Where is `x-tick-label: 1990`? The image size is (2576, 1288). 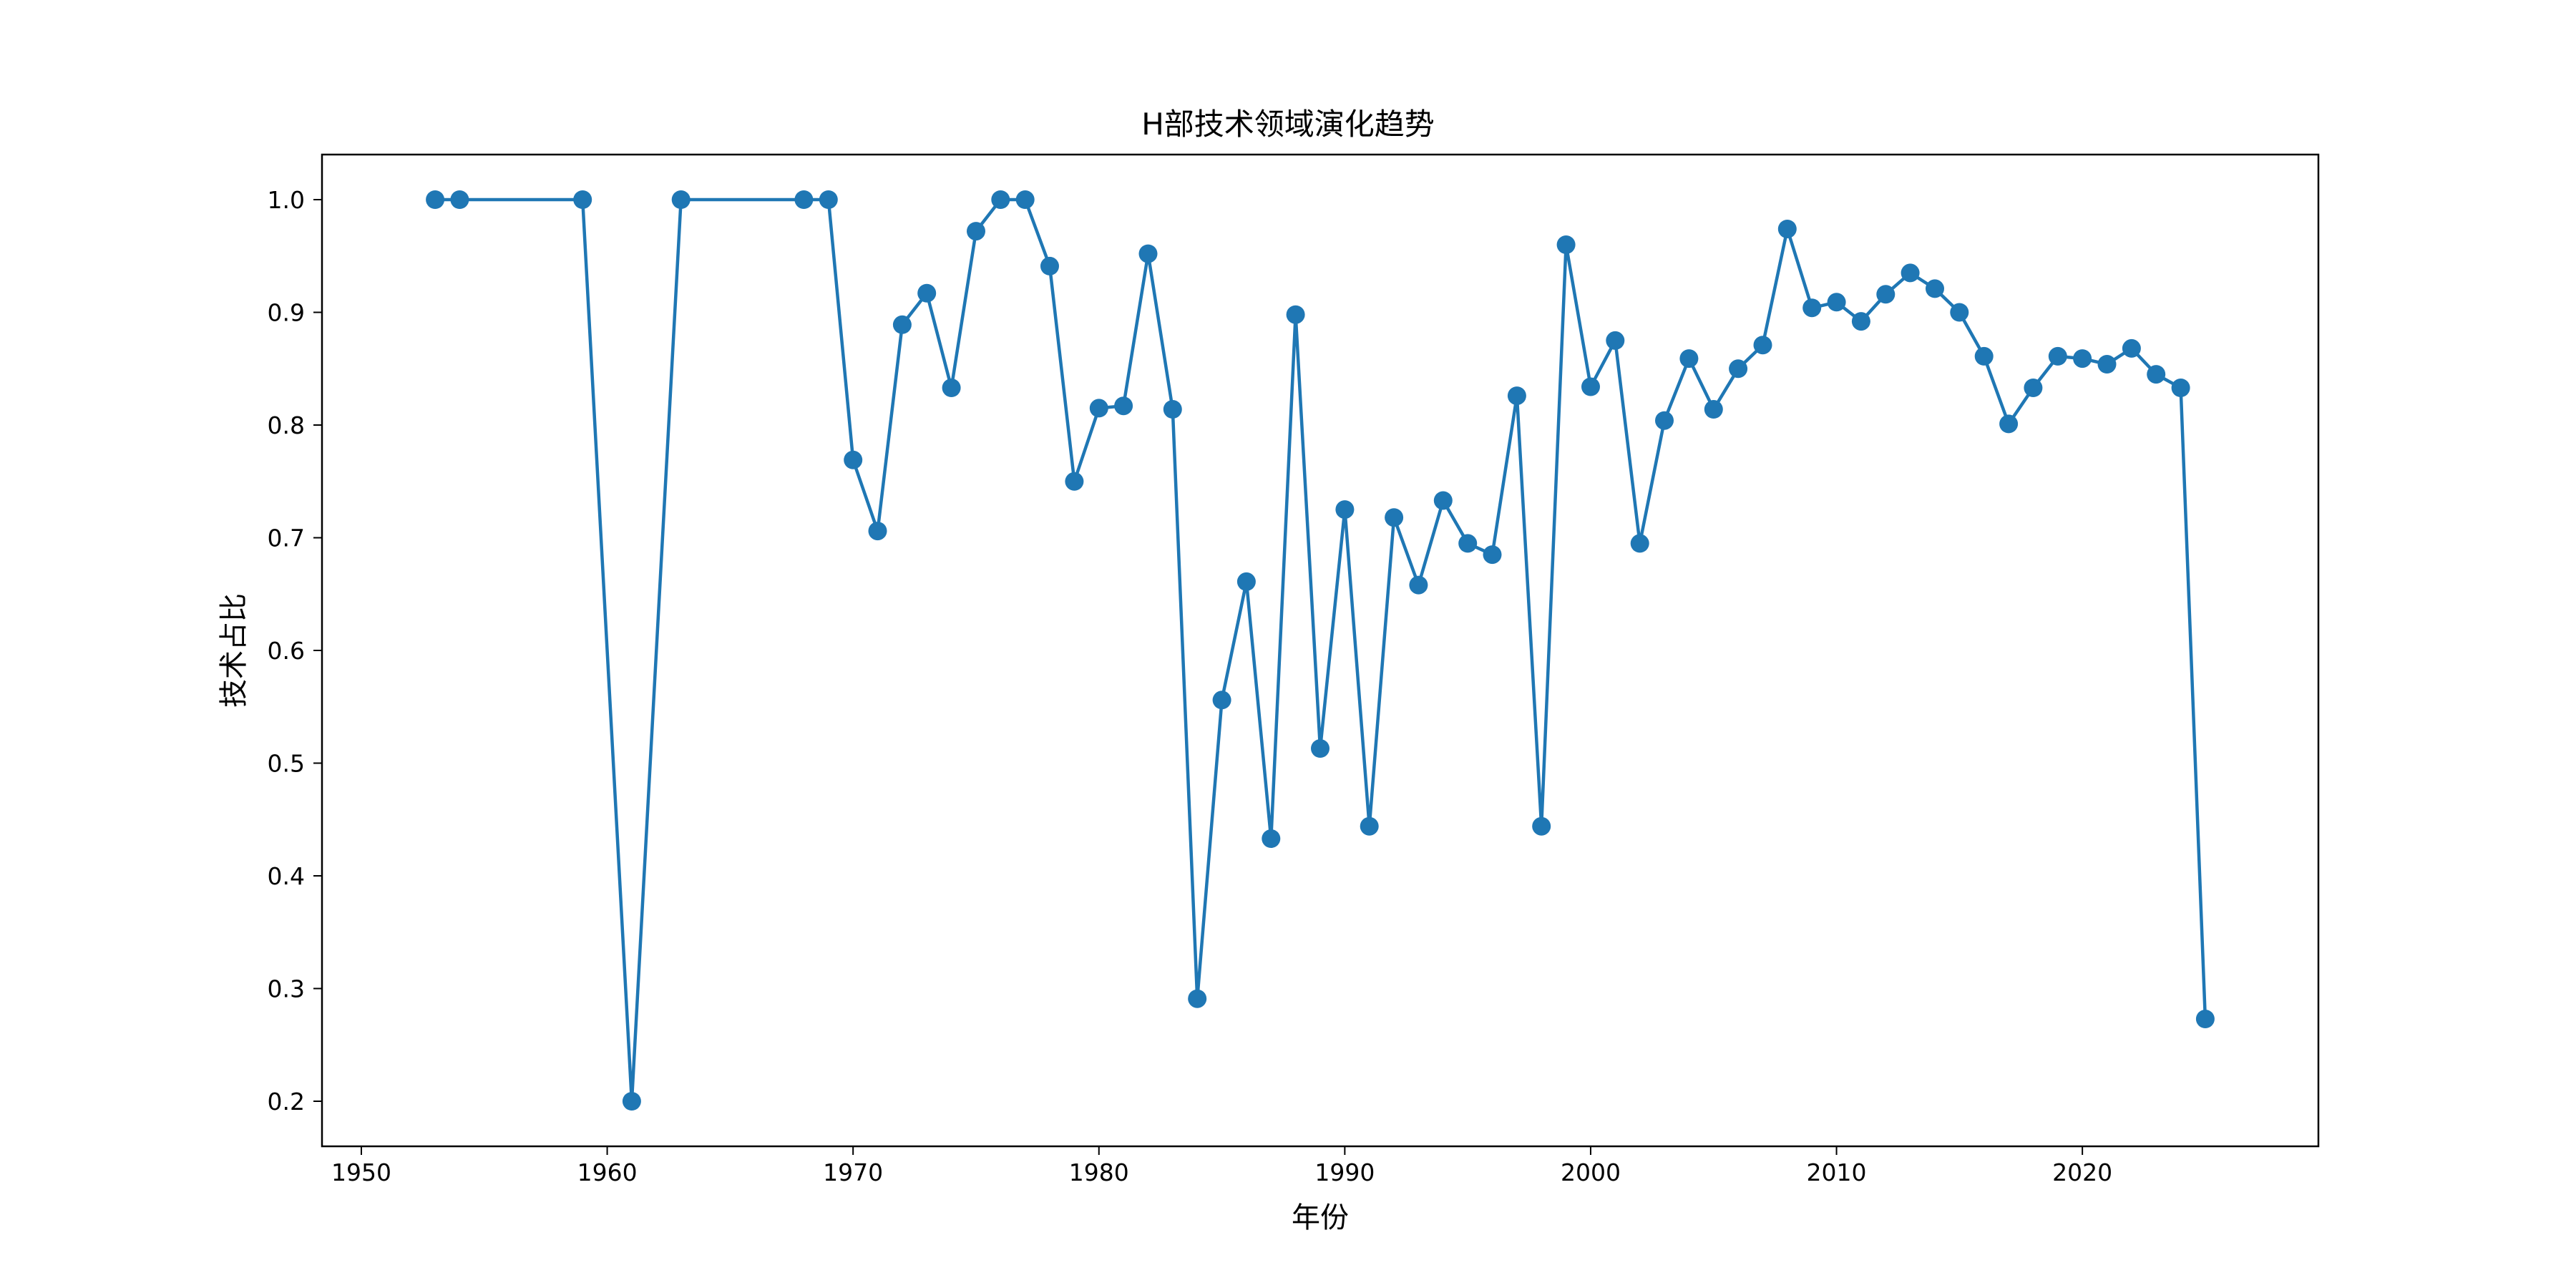
x-tick-label: 1990 is located at coordinates (1344, 1172).